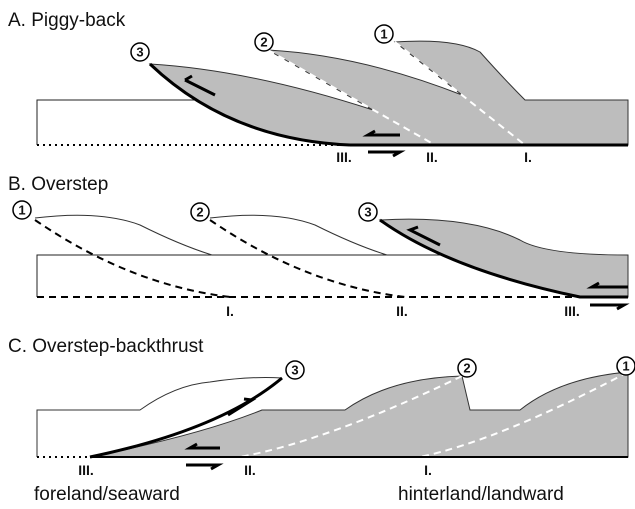 This screenshot has width=635, height=509. Describe the element at coordinates (67, 20) in the screenshot. I see `panel-title: A. Piggy-back` at that location.